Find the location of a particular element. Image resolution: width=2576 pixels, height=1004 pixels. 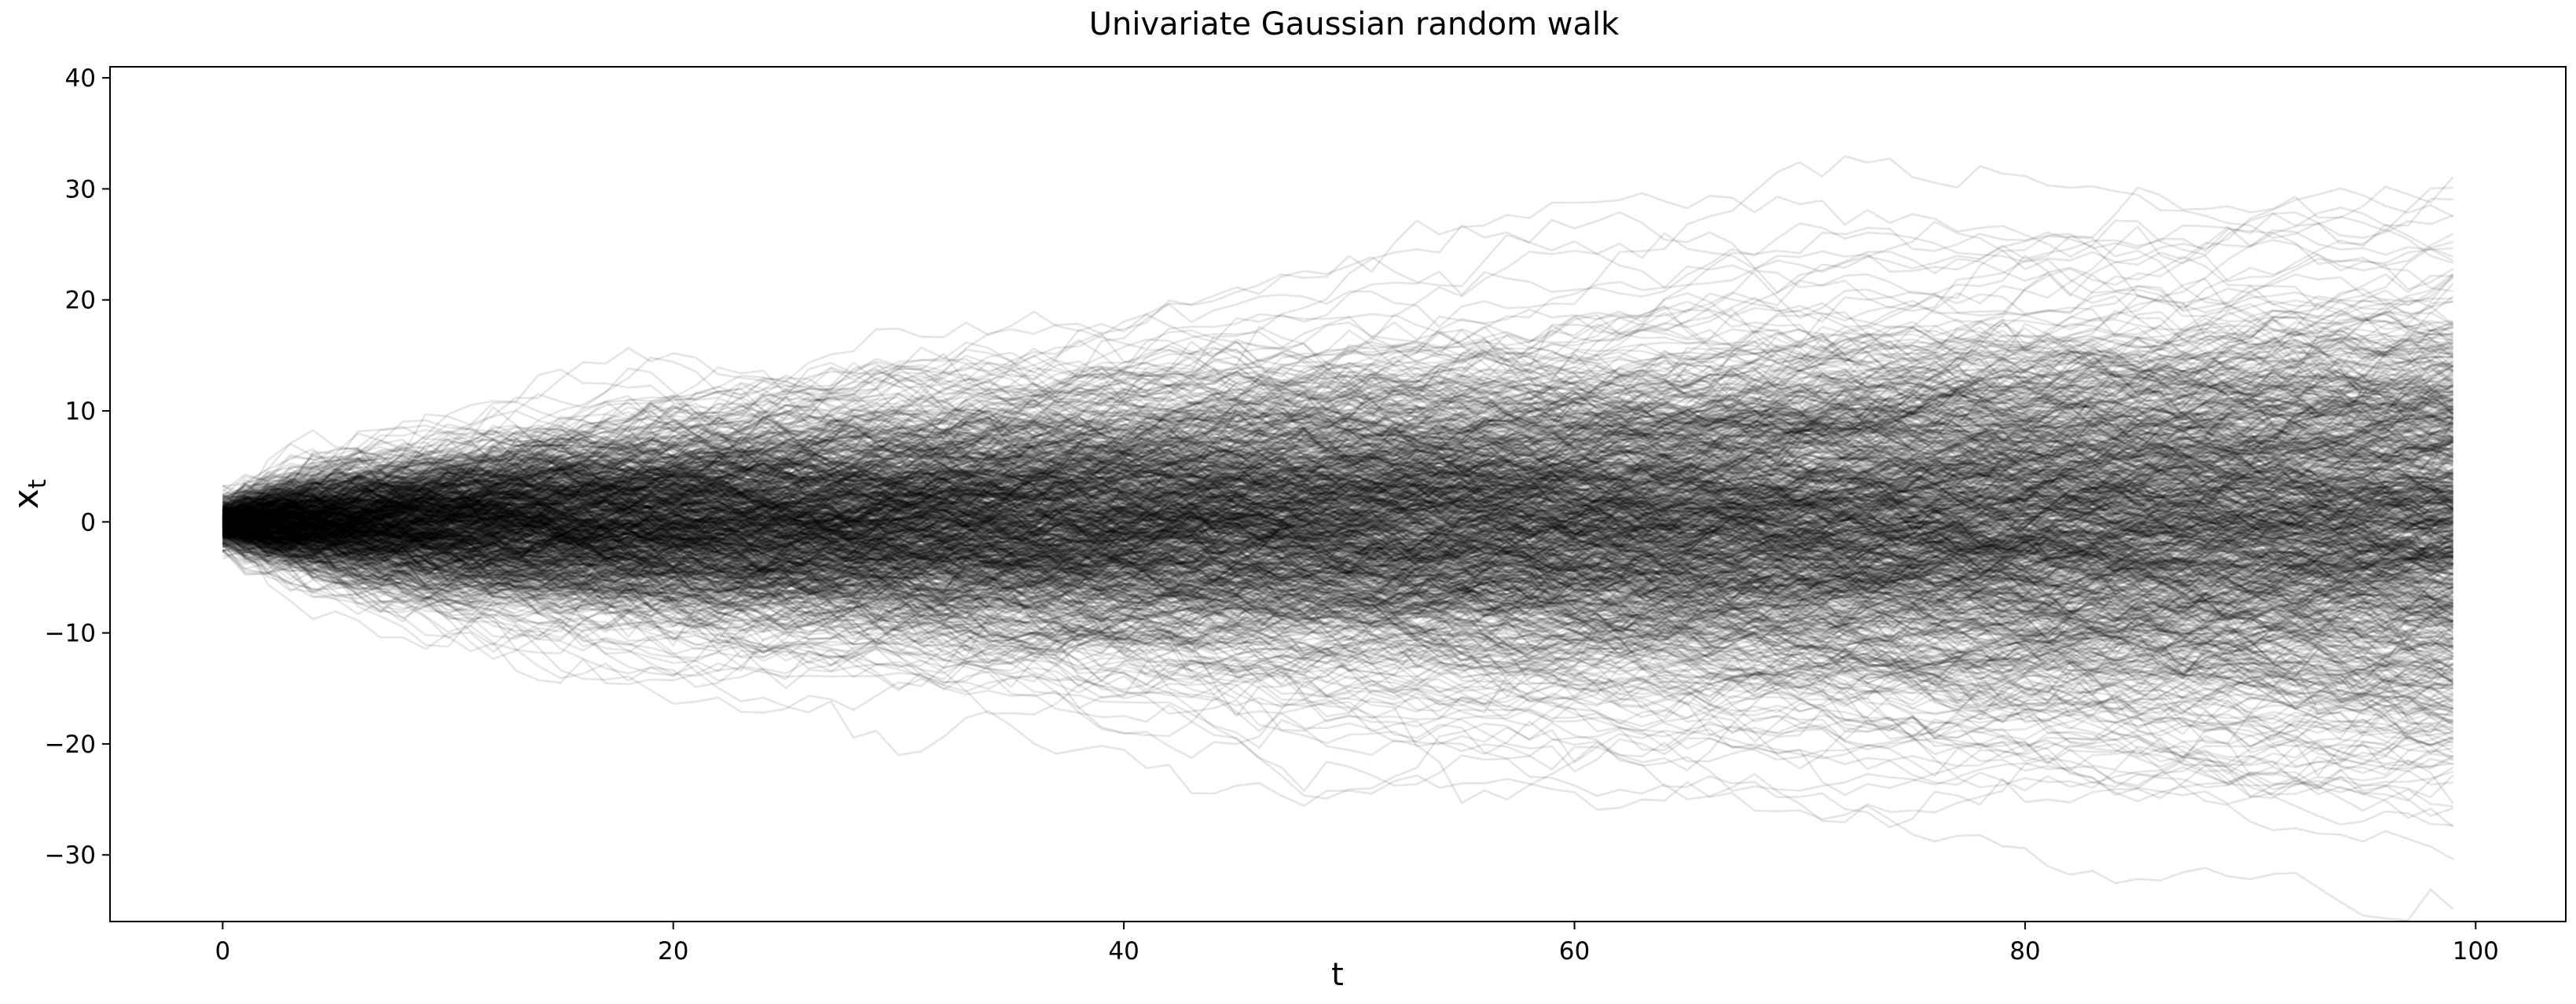

y-tick-label: 40 is located at coordinates (80, 78).